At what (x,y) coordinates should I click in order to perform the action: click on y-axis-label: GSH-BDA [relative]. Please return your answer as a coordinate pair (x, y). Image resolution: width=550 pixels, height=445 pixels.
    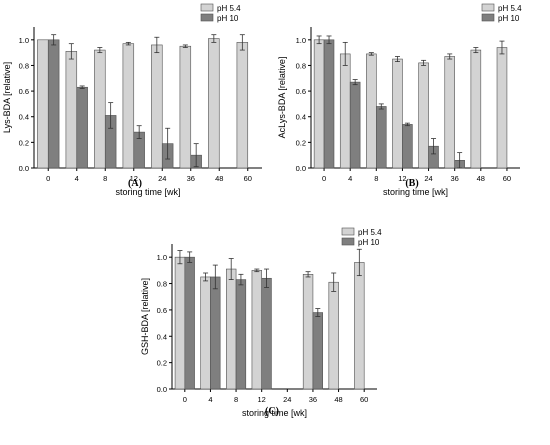
    Looking at the image, I should click on (145, 316).